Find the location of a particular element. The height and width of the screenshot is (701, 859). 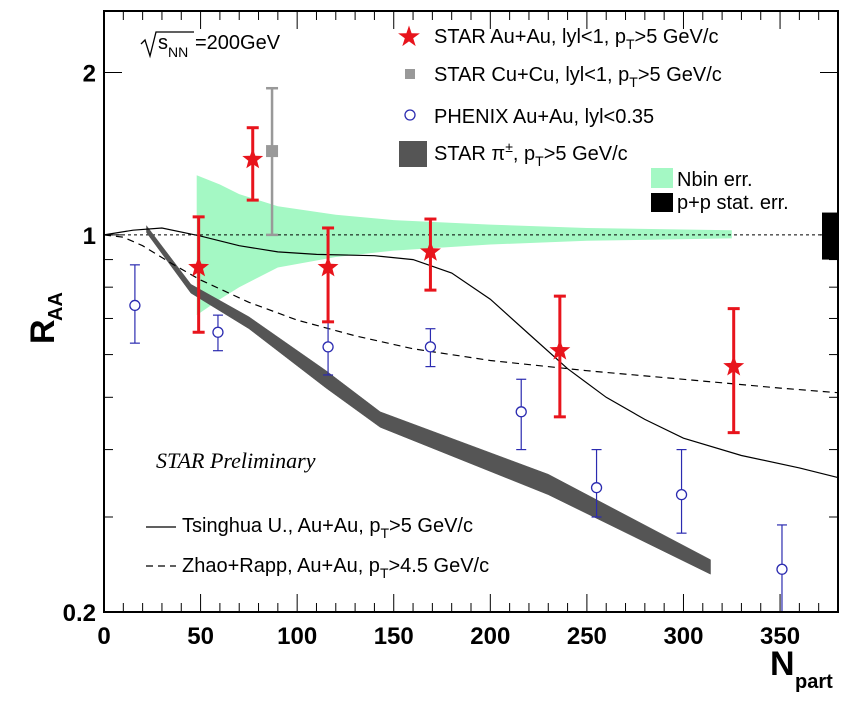

legend-star-cucu: STAR Cu+Cu, lyl<1, pT>5 GeV/c is located at coordinates (563, 77).